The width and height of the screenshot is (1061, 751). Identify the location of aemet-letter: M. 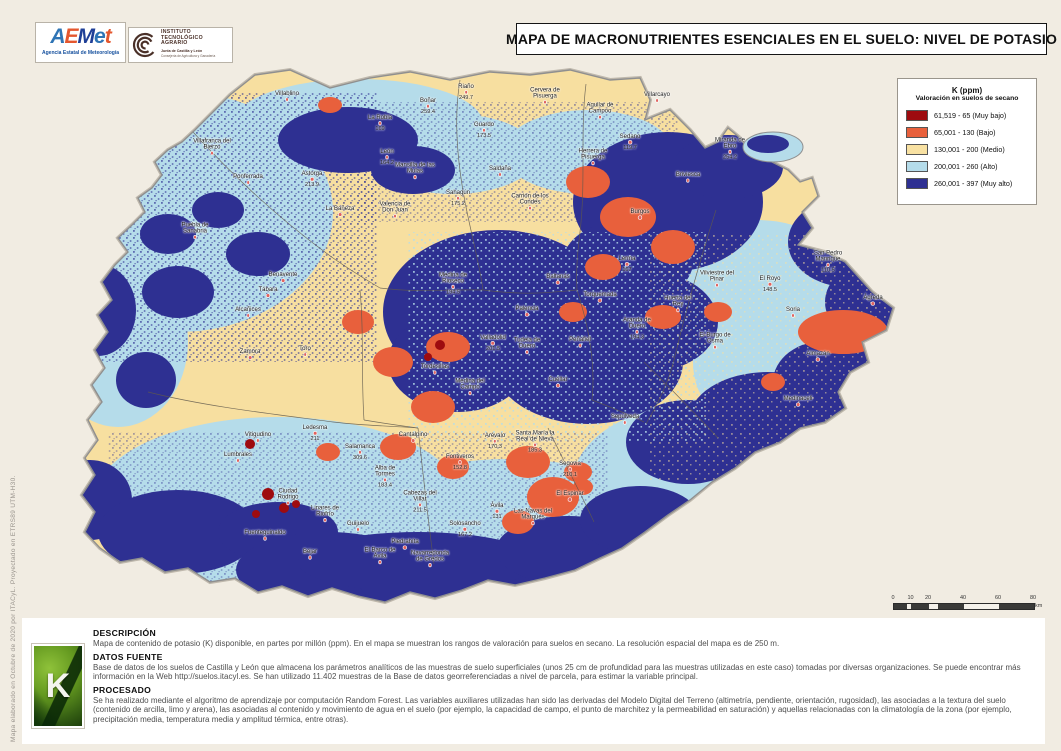
(86, 36).